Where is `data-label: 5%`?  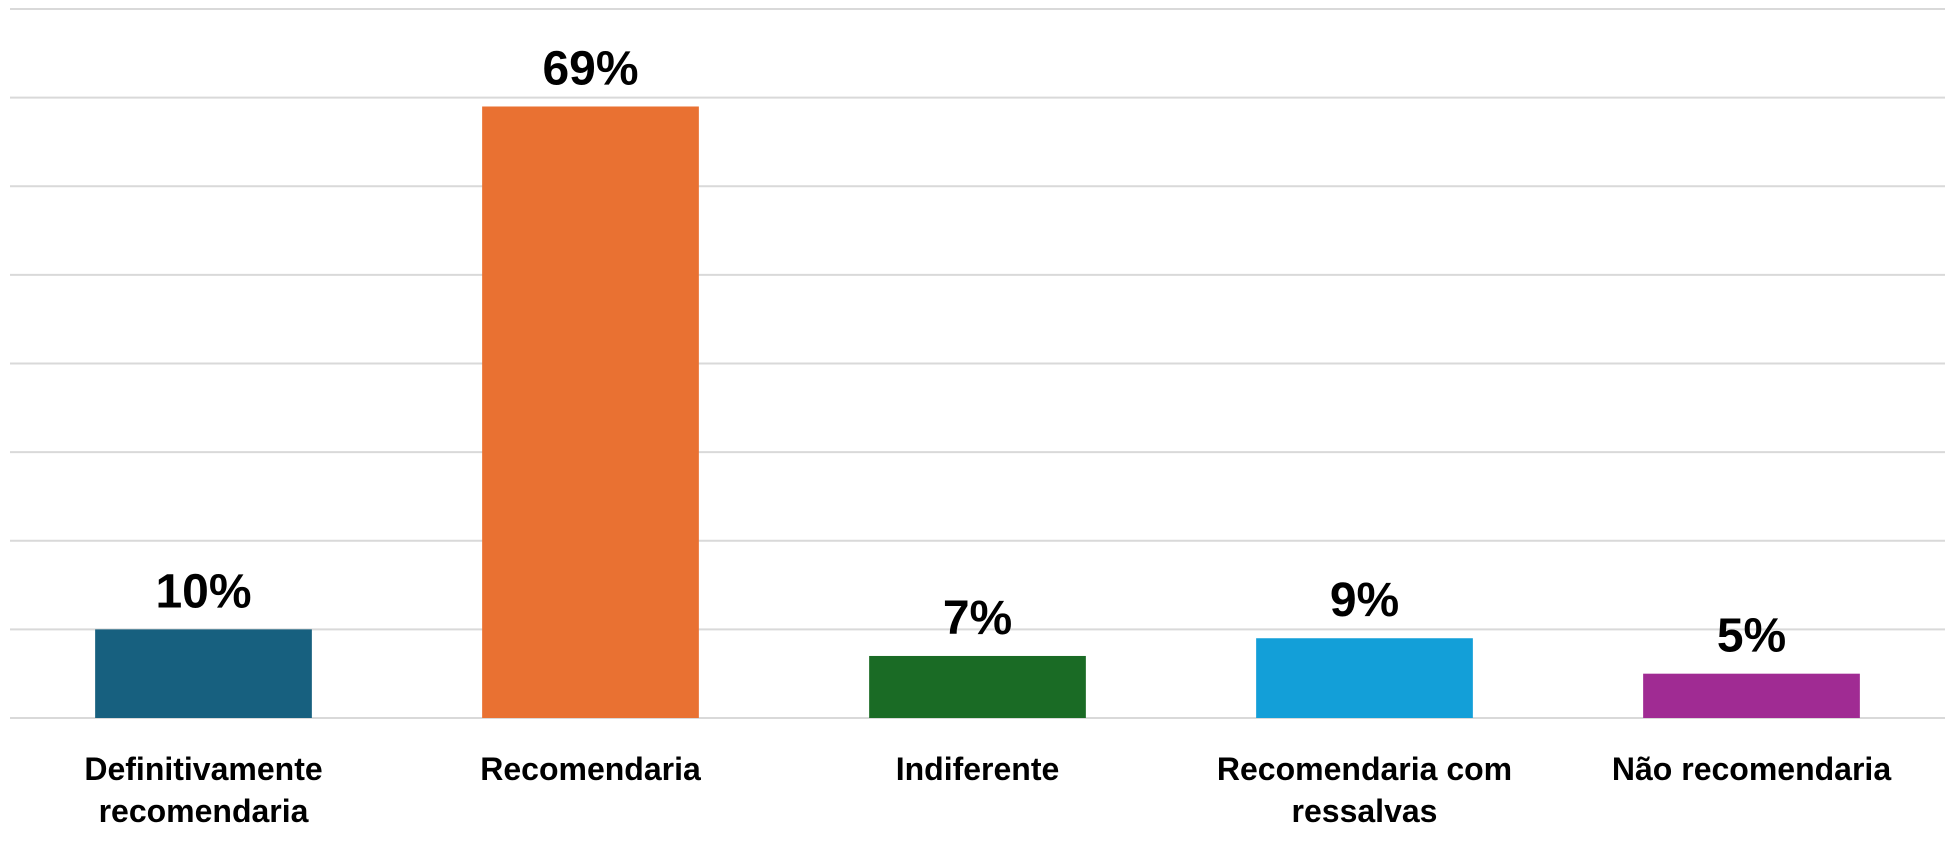 data-label: 5% is located at coordinates (1751, 636).